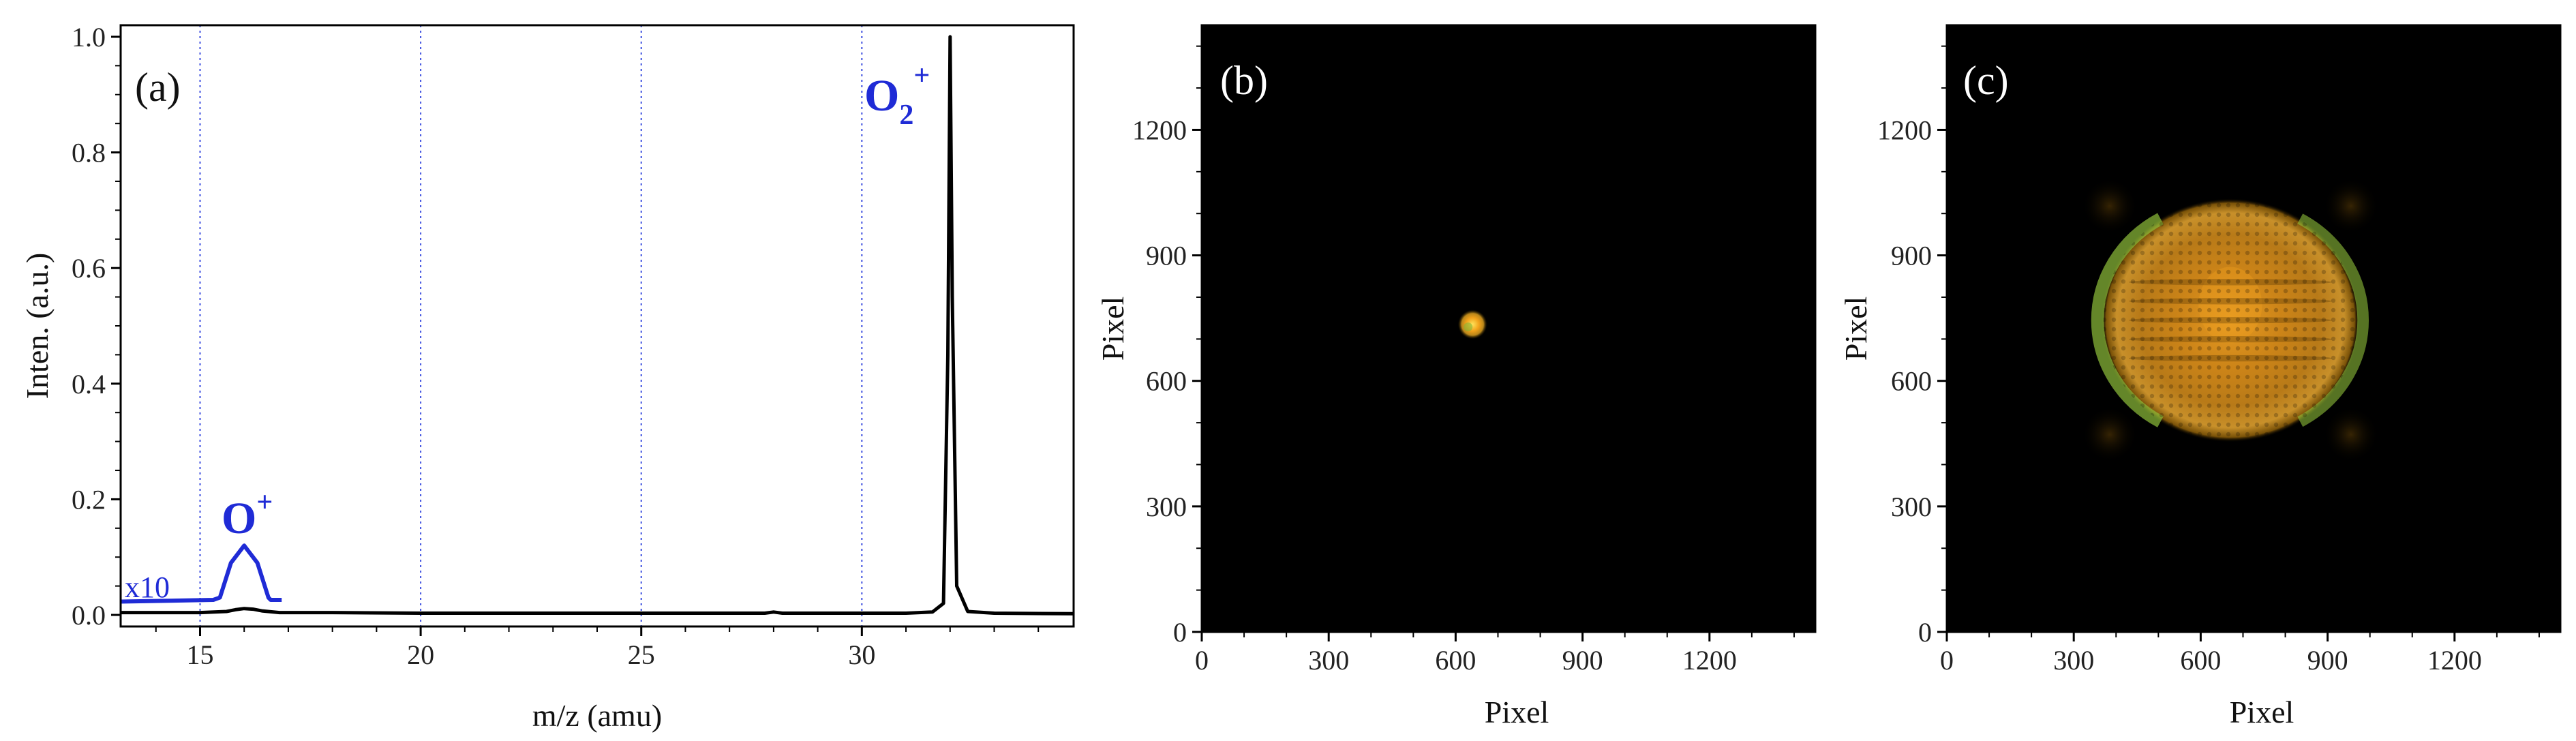 The width and height of the screenshot is (2576, 741). I want to click on panel-c-x-tick-label-4: 1200, so click(2454, 660).